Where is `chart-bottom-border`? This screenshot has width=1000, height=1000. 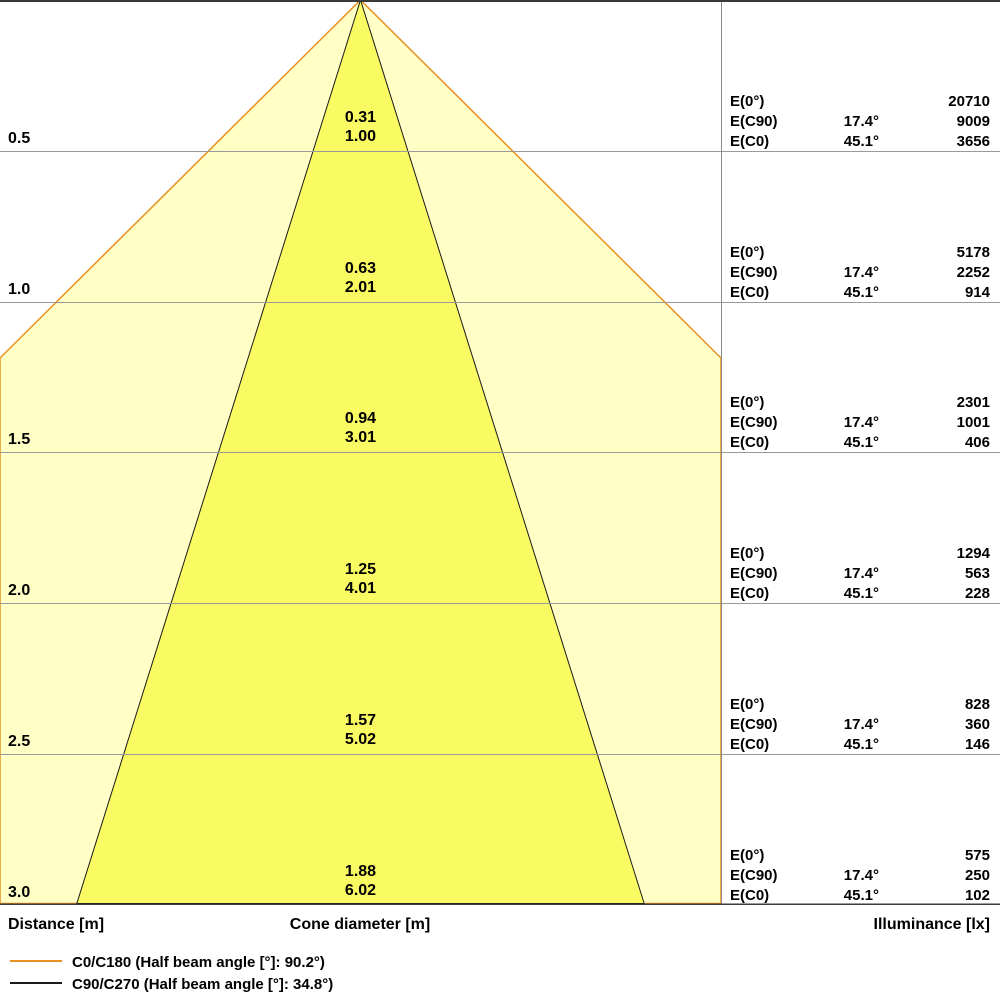 chart-bottom-border is located at coordinates (500, 904).